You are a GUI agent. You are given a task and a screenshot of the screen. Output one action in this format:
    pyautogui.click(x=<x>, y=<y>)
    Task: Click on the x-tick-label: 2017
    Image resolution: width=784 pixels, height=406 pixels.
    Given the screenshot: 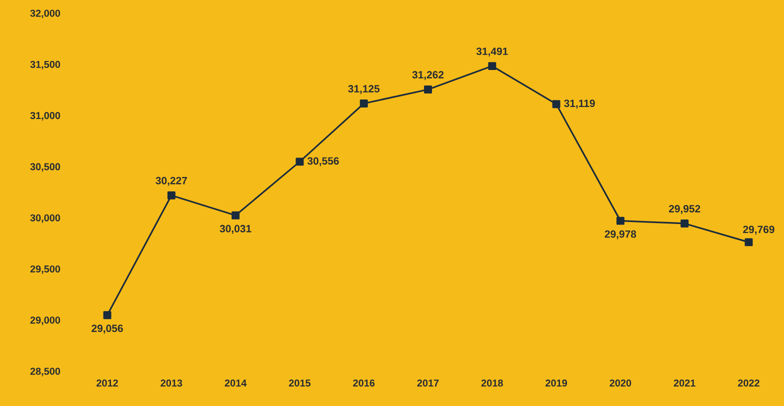 What is the action you would take?
    pyautogui.click(x=428, y=383)
    